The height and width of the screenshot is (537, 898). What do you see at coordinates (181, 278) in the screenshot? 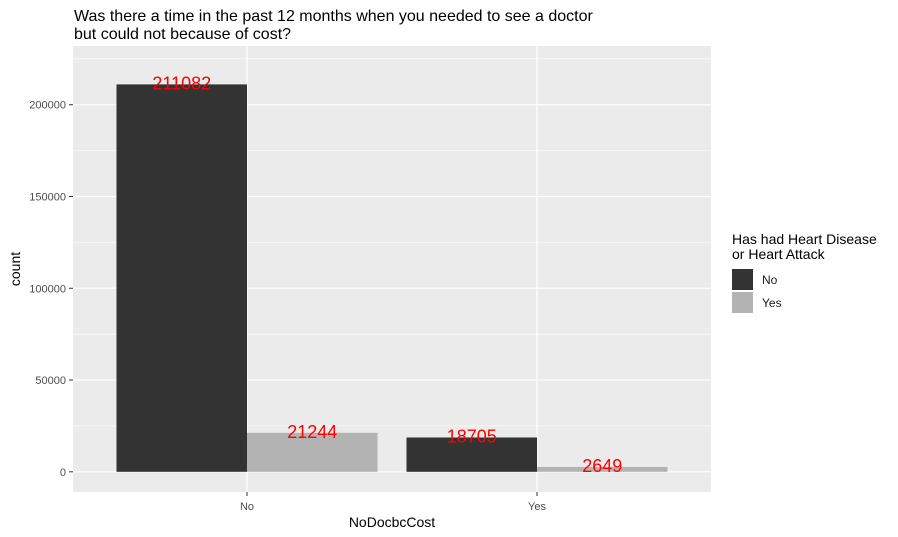
I see `bar-no-no` at bounding box center [181, 278].